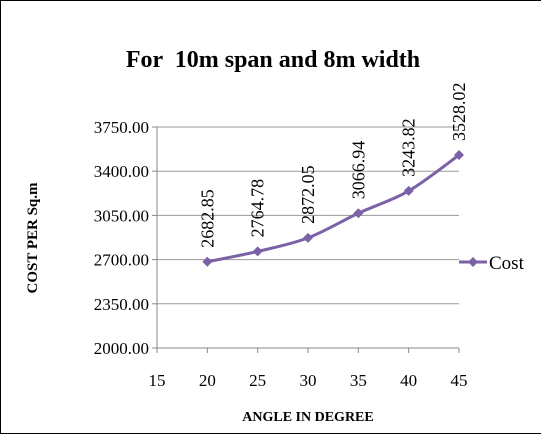 Image resolution: width=541 pixels, height=435 pixels. I want to click on y-axis-label: COST PER Sq.m, so click(33, 238).